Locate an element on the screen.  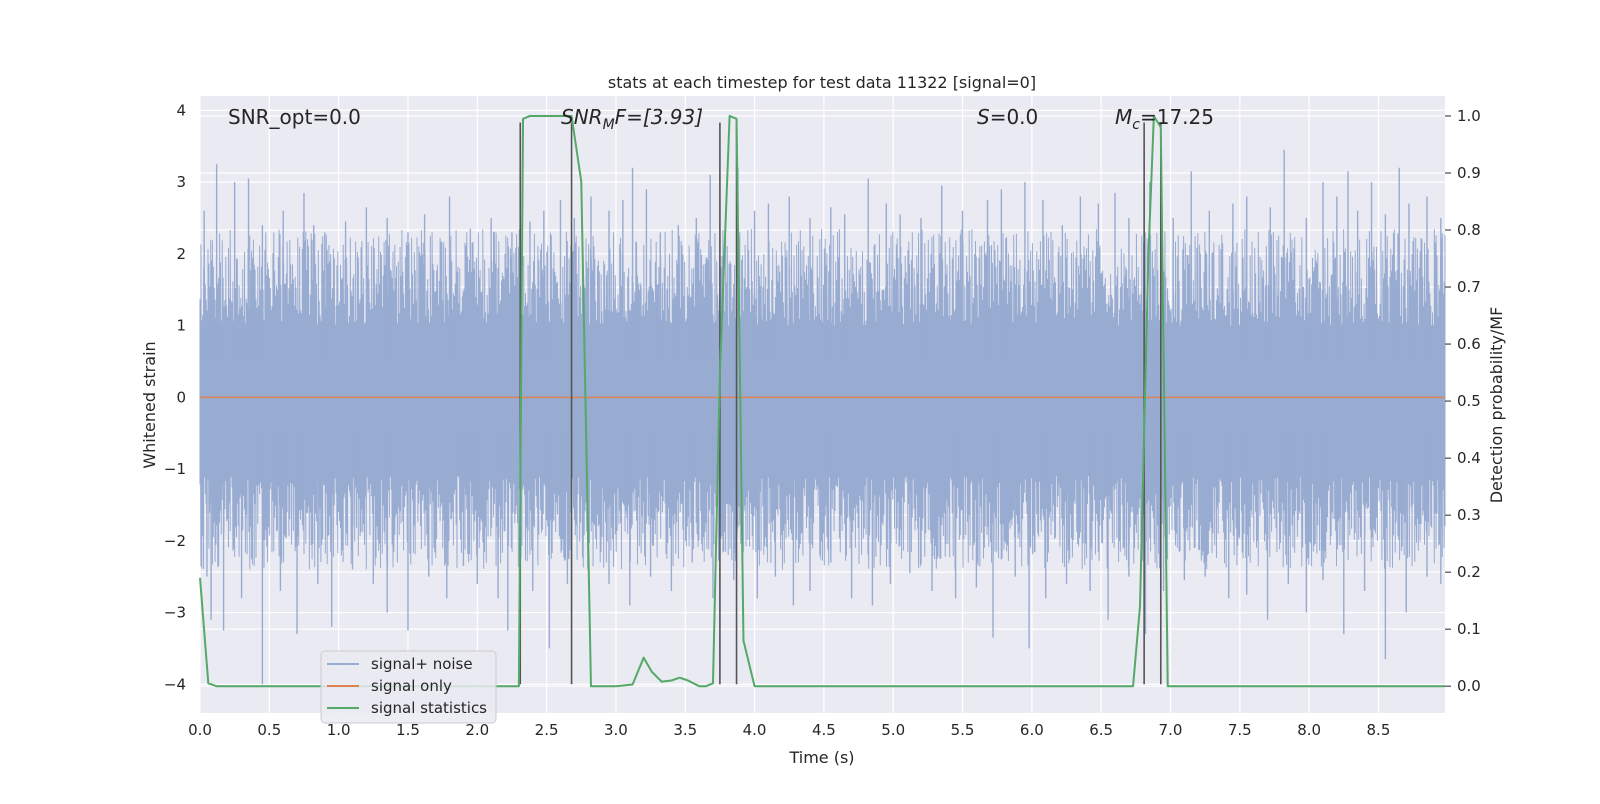
y2-tick-label: 0.4 is located at coordinates (1469, 458).